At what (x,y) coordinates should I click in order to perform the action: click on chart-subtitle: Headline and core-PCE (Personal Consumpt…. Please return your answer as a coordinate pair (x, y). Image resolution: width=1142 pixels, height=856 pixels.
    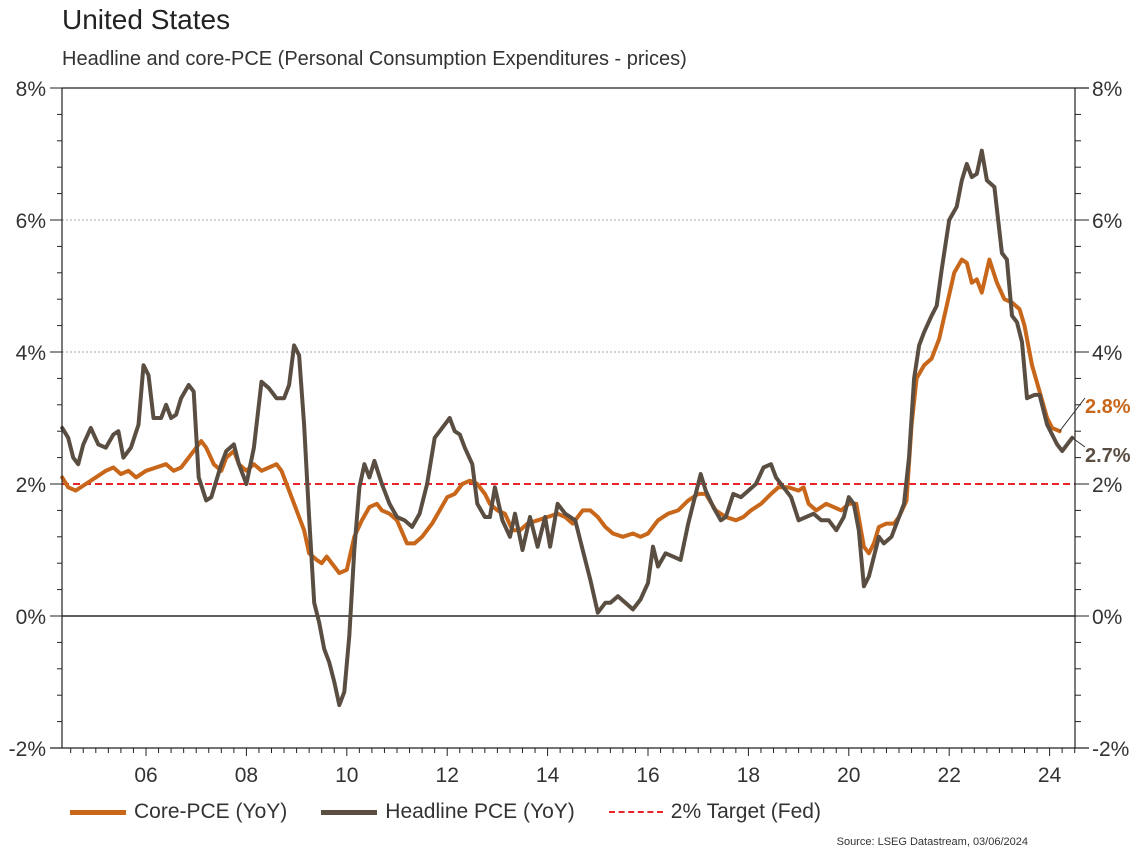
    Looking at the image, I should click on (374, 59).